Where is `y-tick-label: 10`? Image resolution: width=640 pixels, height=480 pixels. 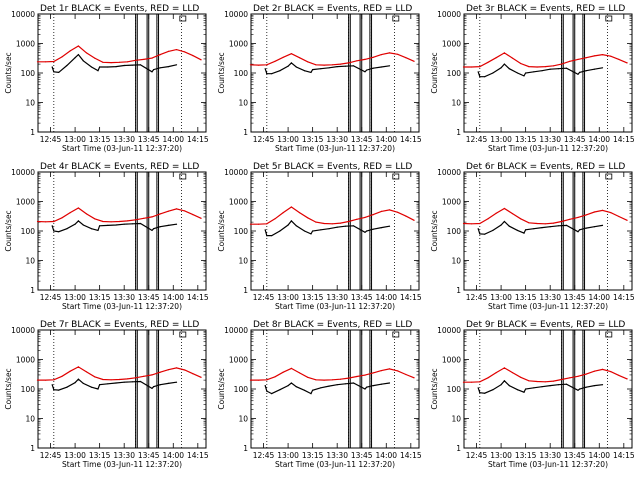 y-tick-label: 10 is located at coordinates (456, 419).